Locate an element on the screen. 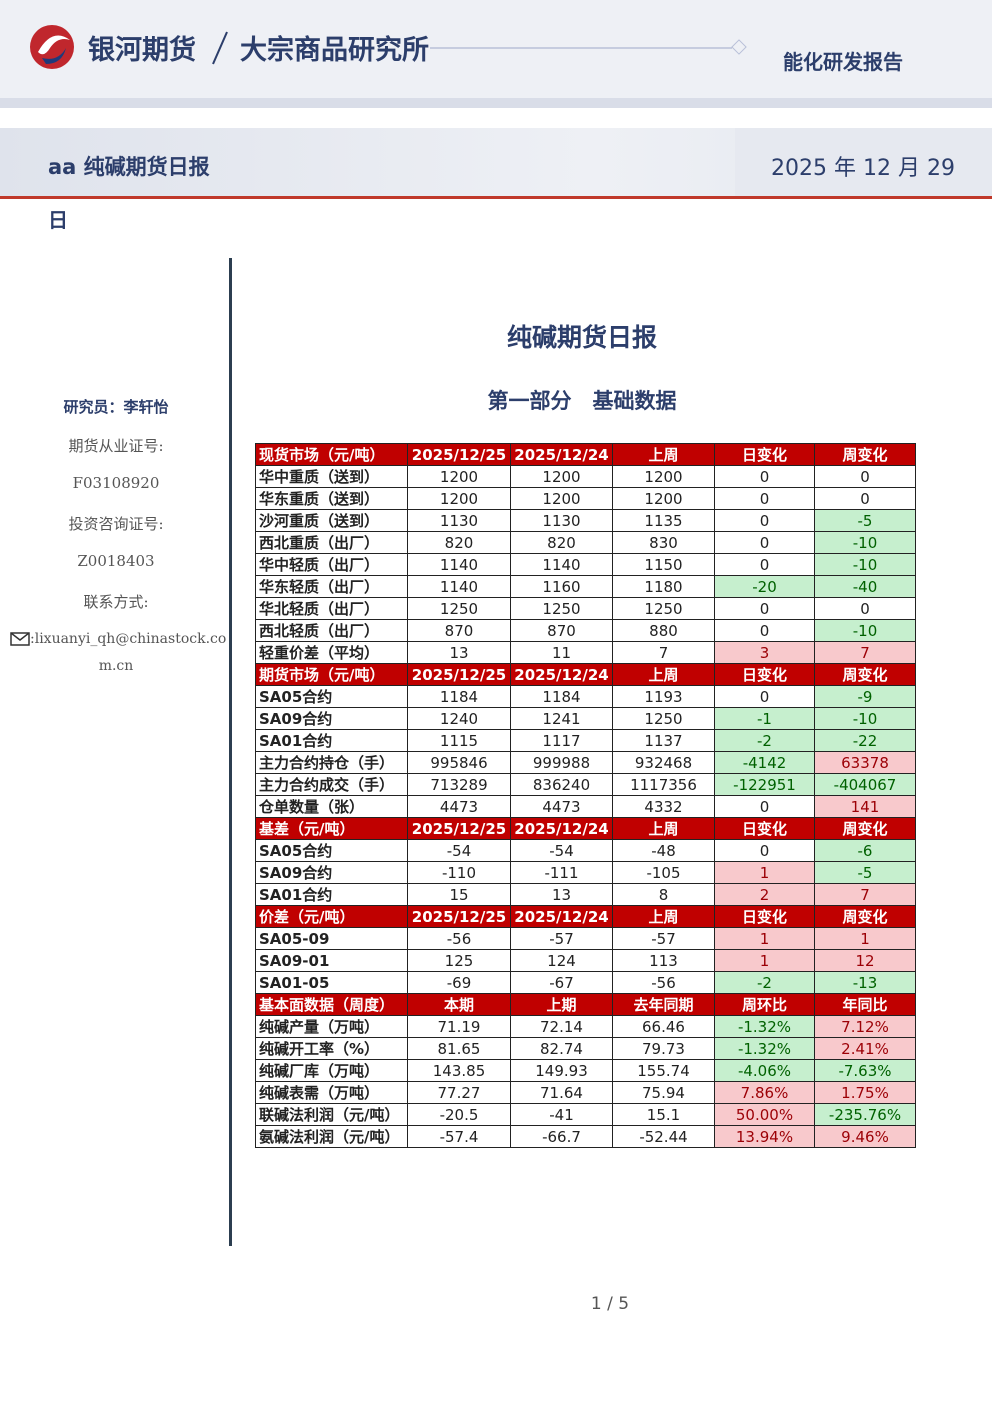 The height and width of the screenshot is (1403, 992). cell: -57 is located at coordinates (663, 938).